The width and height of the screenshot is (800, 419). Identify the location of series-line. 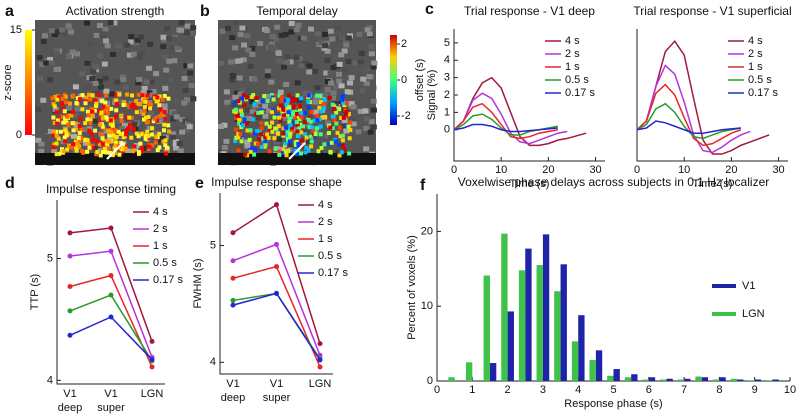
(688, 127).